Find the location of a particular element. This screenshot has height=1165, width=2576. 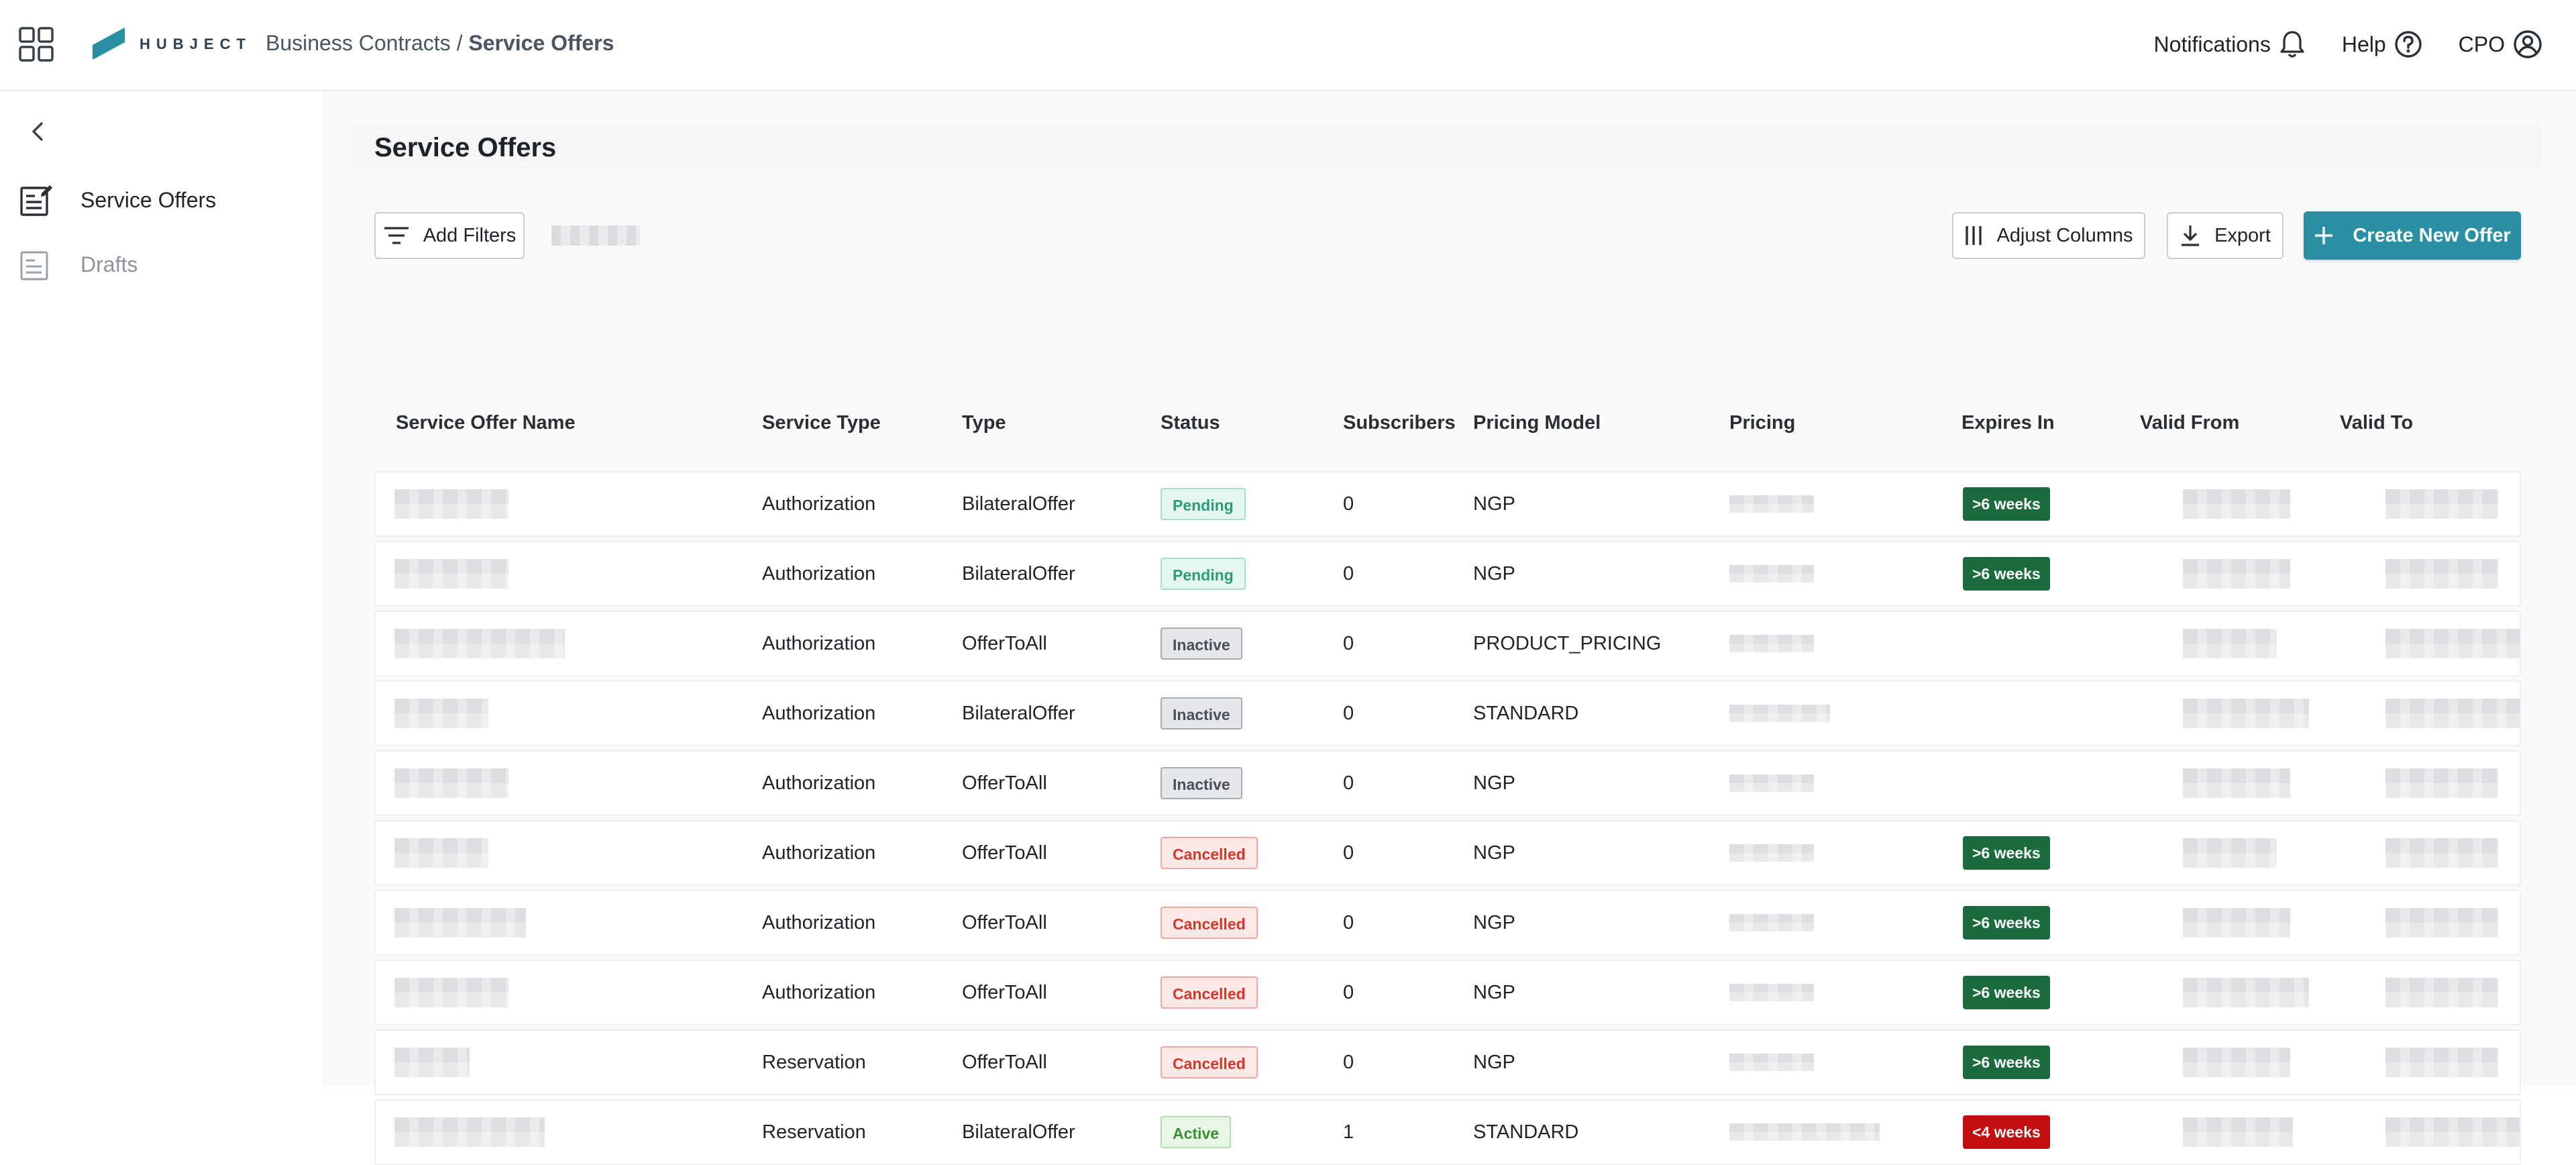

apps-grid-icon is located at coordinates (36, 44).